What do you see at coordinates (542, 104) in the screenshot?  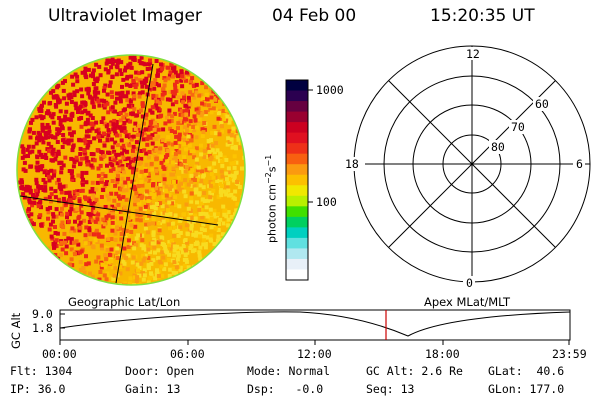 I see `lat-label-60: 60` at bounding box center [542, 104].